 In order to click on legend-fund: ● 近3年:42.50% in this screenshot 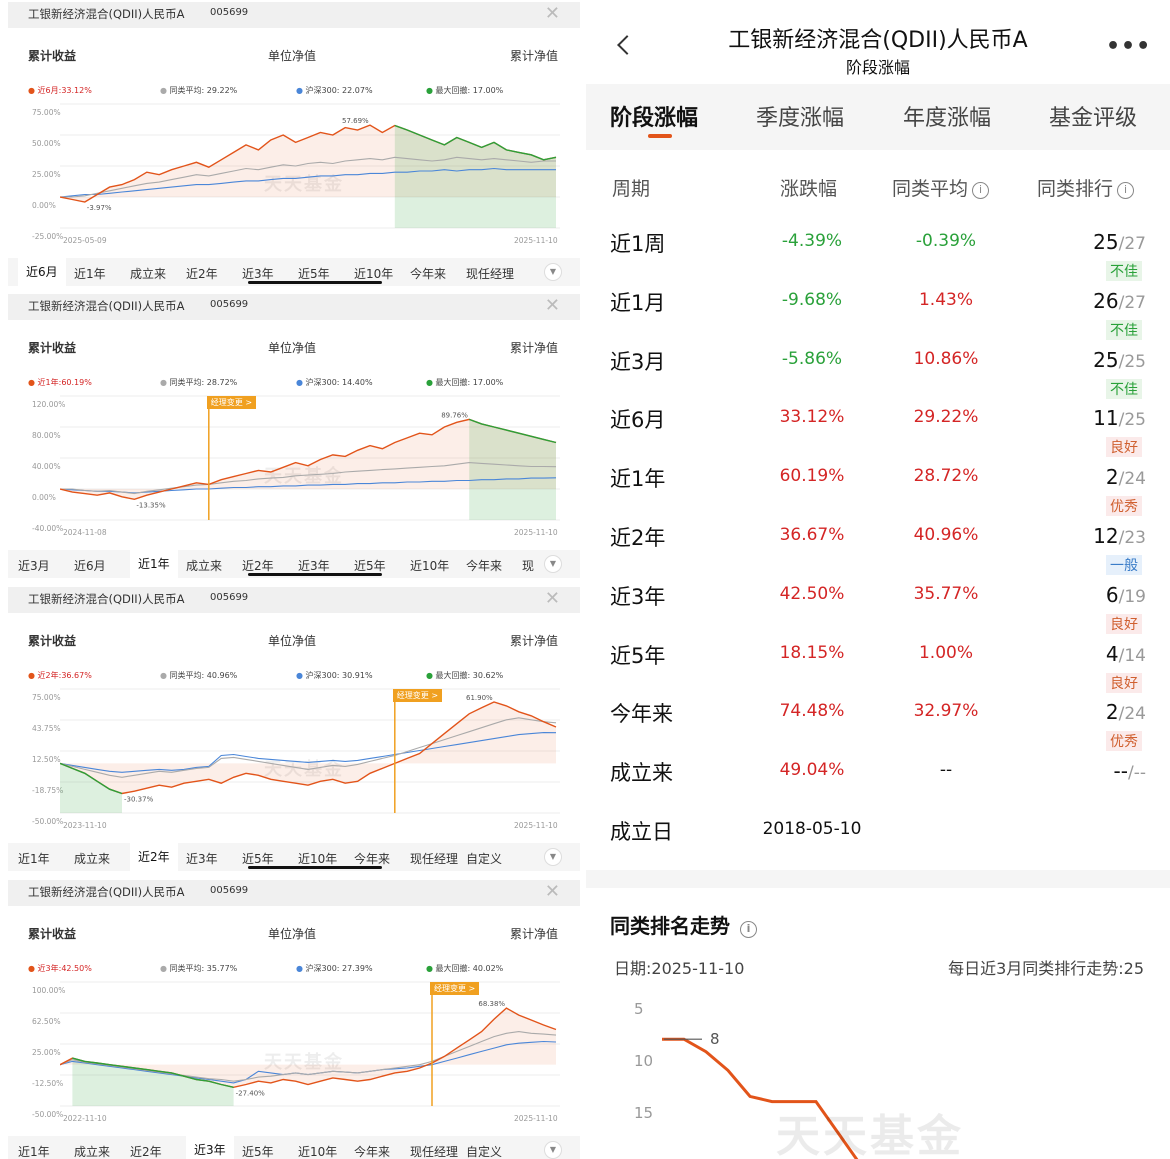, I will do `click(60, 968)`.